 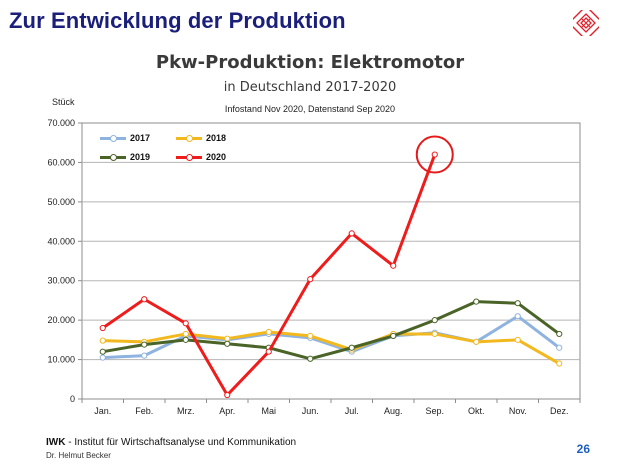 What do you see at coordinates (186, 411) in the screenshot?
I see `x-tick-label: Mrz.` at bounding box center [186, 411].